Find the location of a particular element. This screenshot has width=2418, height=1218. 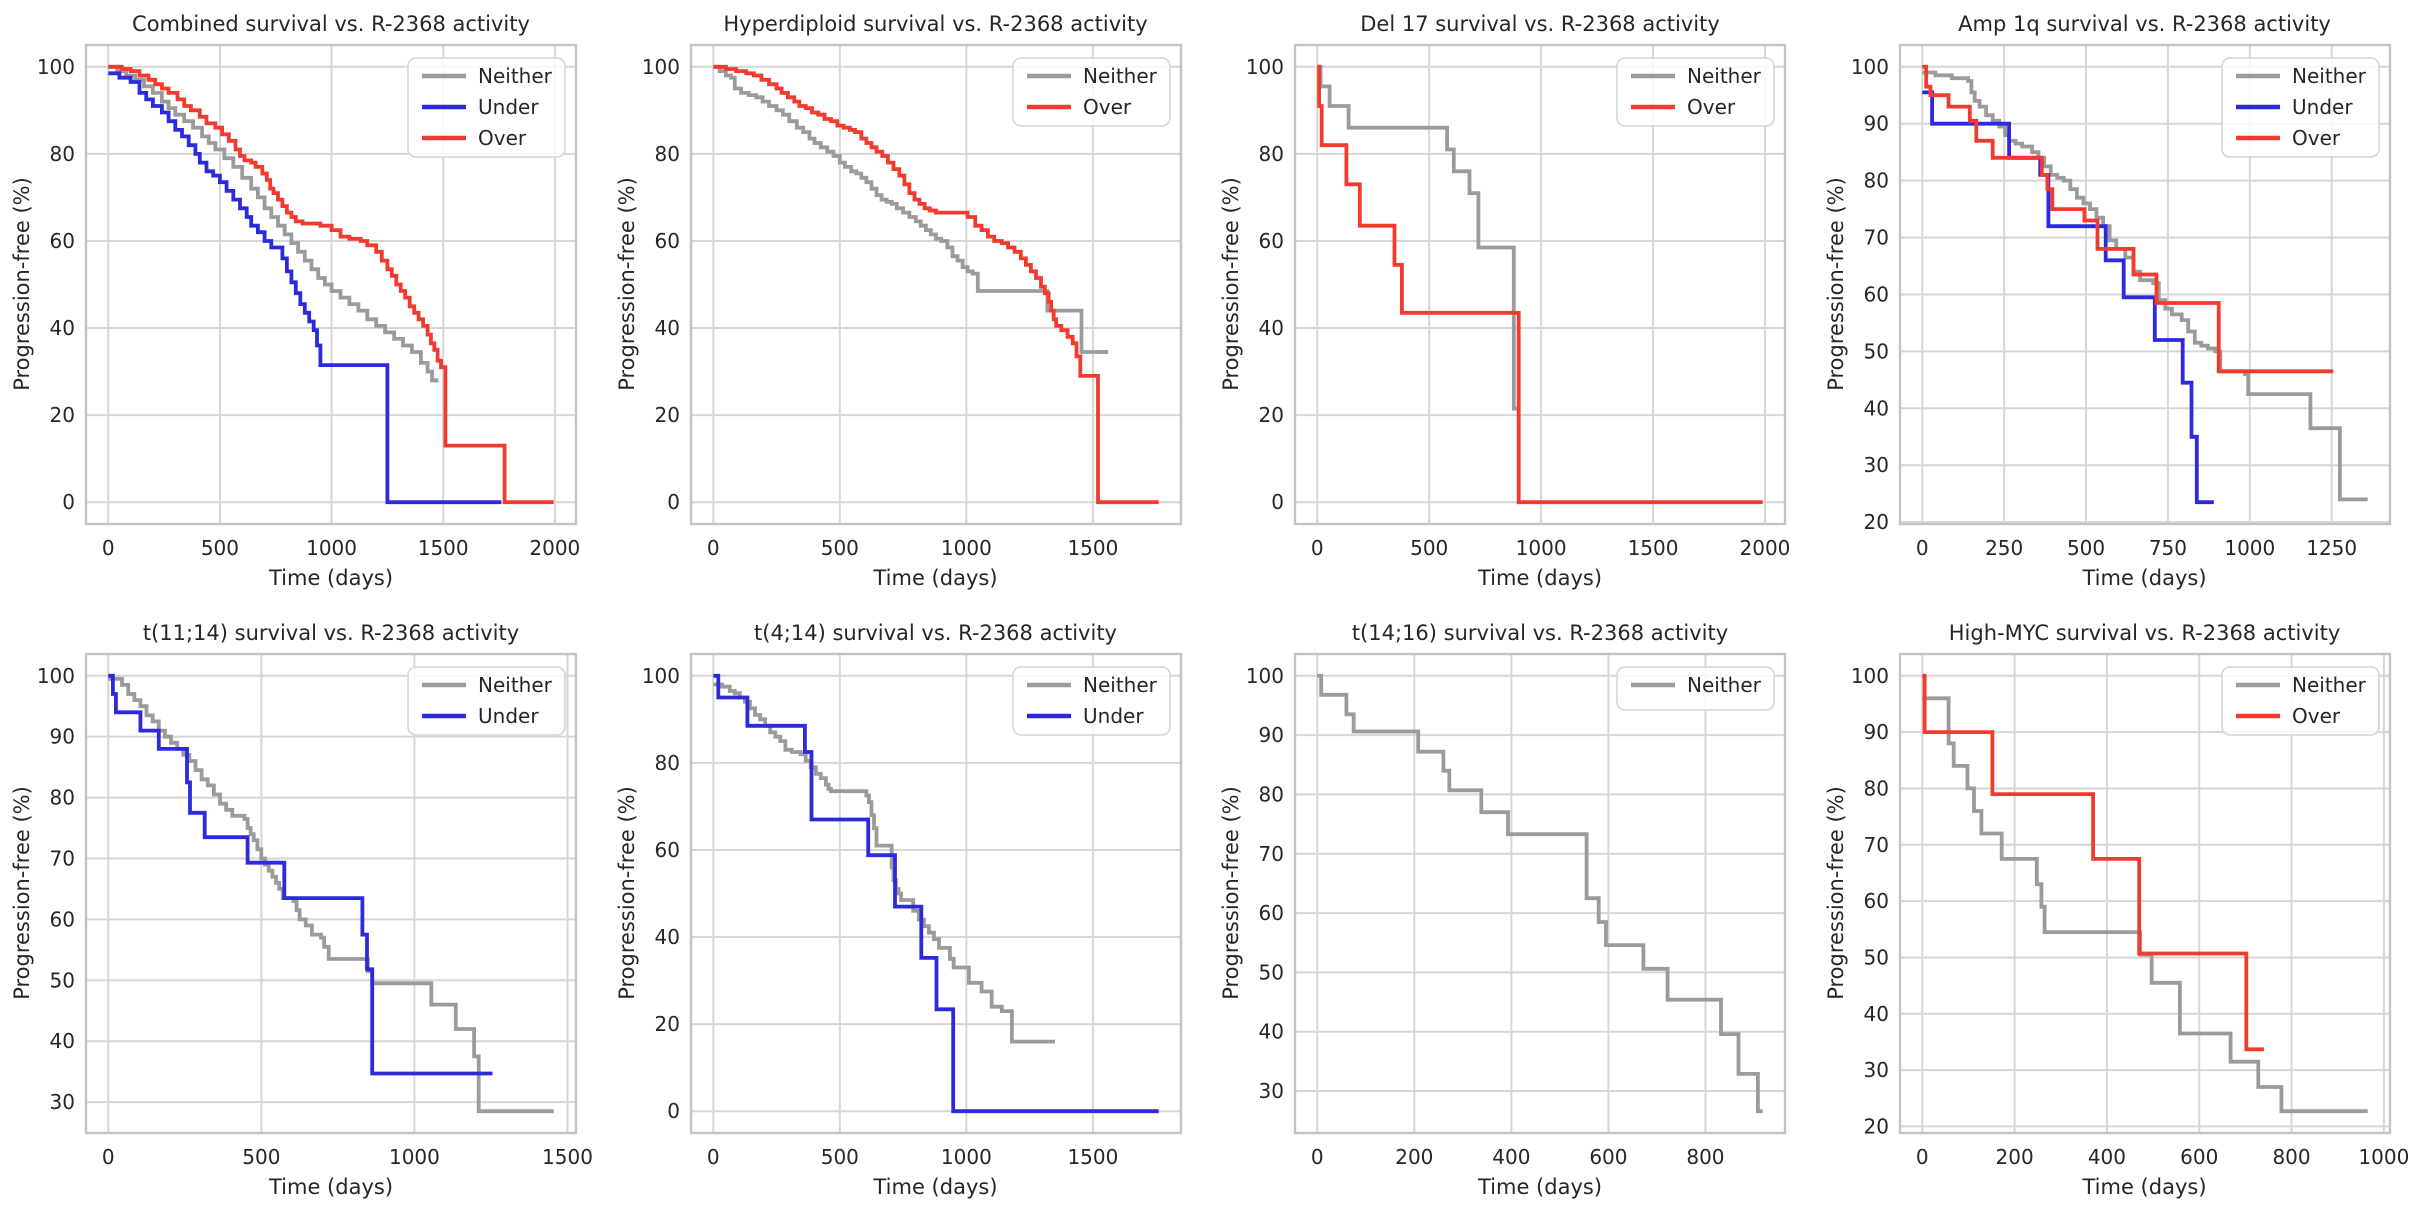

series-line-over is located at coordinates (2127, 219).